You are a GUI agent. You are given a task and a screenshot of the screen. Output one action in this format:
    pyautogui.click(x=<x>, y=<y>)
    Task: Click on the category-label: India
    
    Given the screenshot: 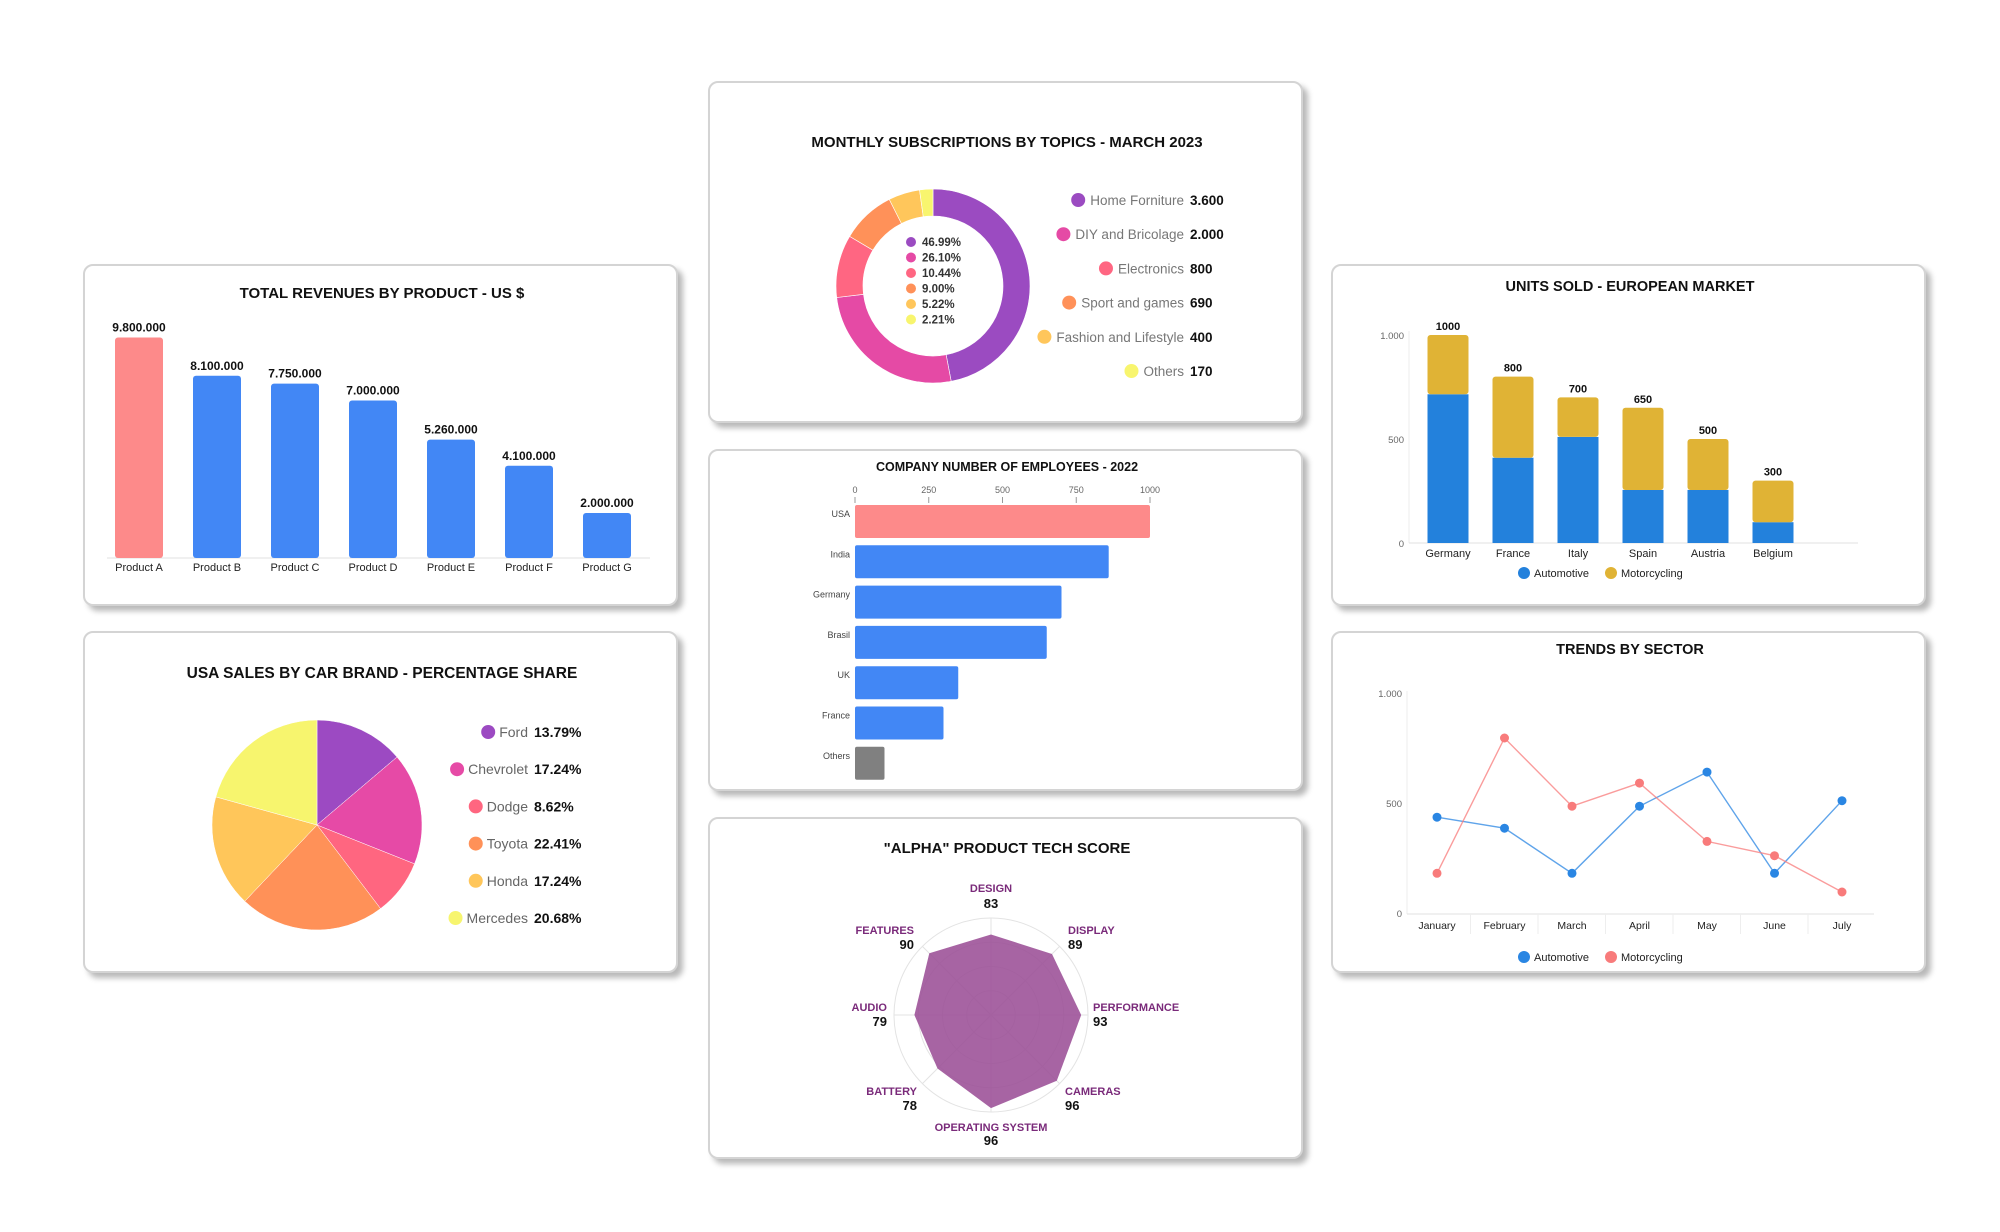 What is the action you would take?
    pyautogui.click(x=840, y=554)
    